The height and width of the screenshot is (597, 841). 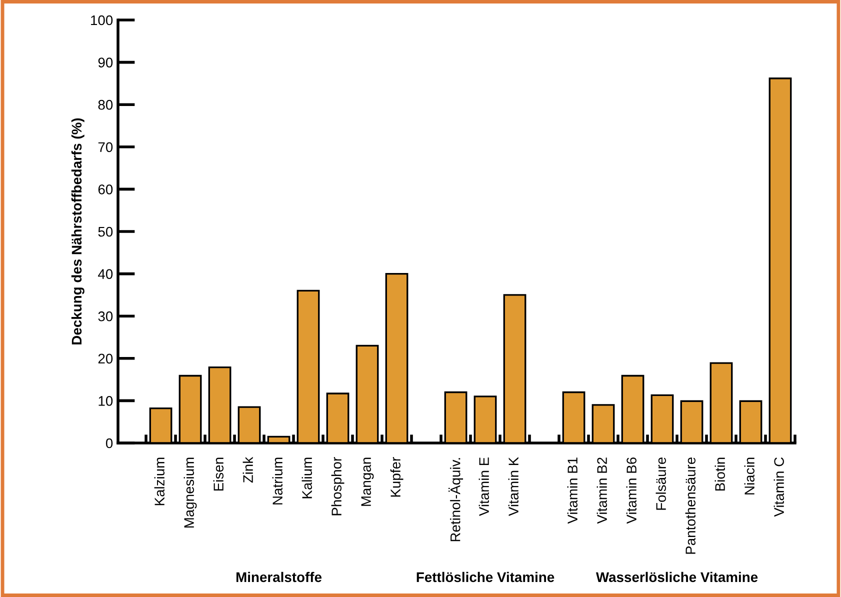 What do you see at coordinates (105, 63) in the screenshot?
I see `y-tick-label: 90` at bounding box center [105, 63].